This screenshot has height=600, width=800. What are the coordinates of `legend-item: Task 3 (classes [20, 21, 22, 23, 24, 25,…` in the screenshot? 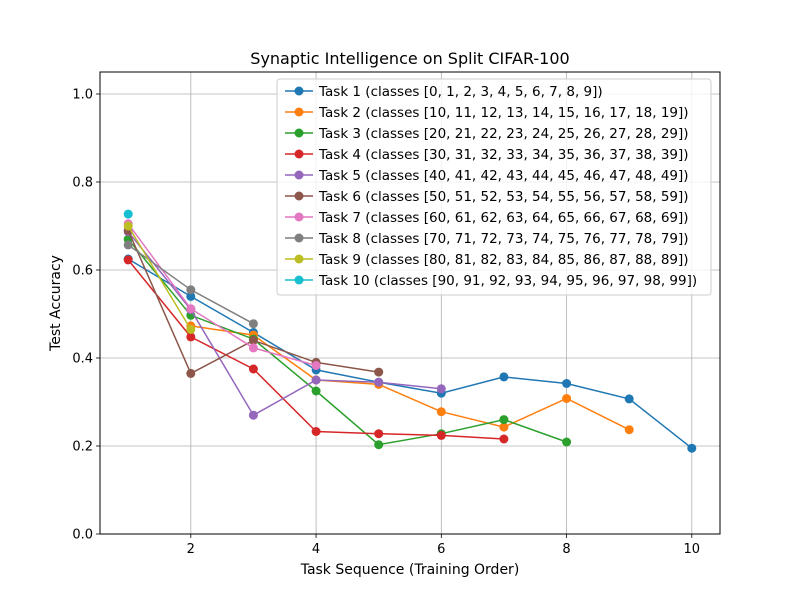 It's located at (487, 134).